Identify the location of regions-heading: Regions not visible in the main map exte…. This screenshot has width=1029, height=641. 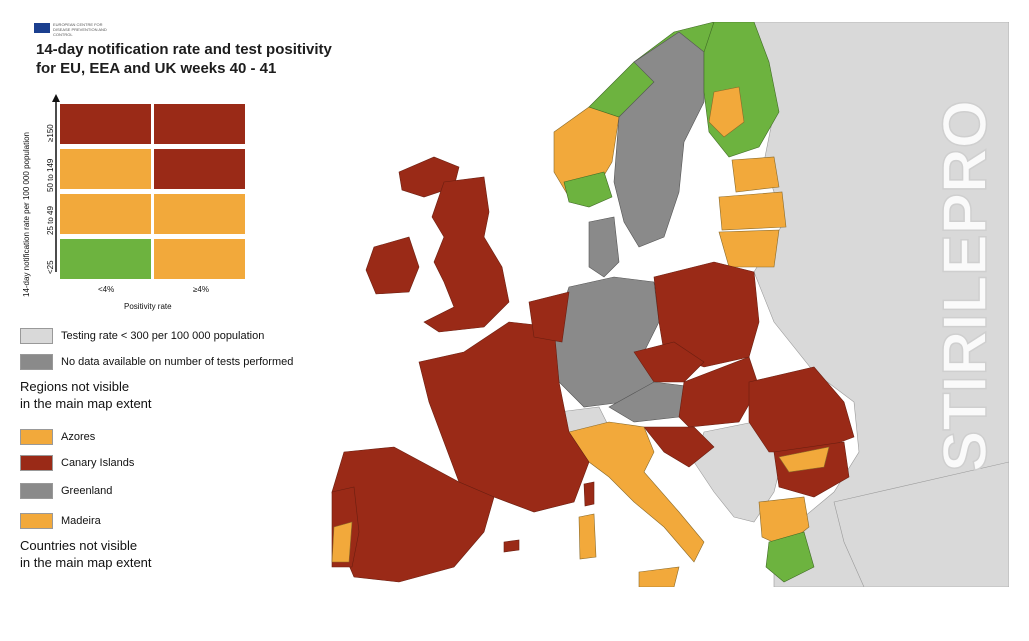
(120, 395).